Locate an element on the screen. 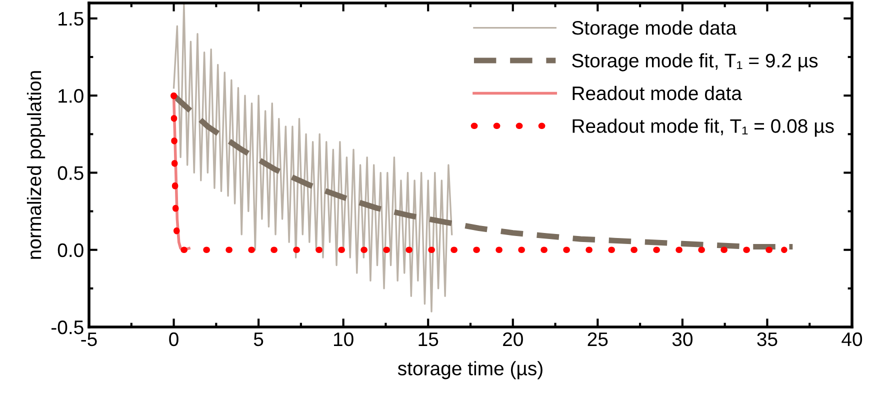 This screenshot has width=870, height=405. y-tick-label: 1.5 is located at coordinates (71, 19).